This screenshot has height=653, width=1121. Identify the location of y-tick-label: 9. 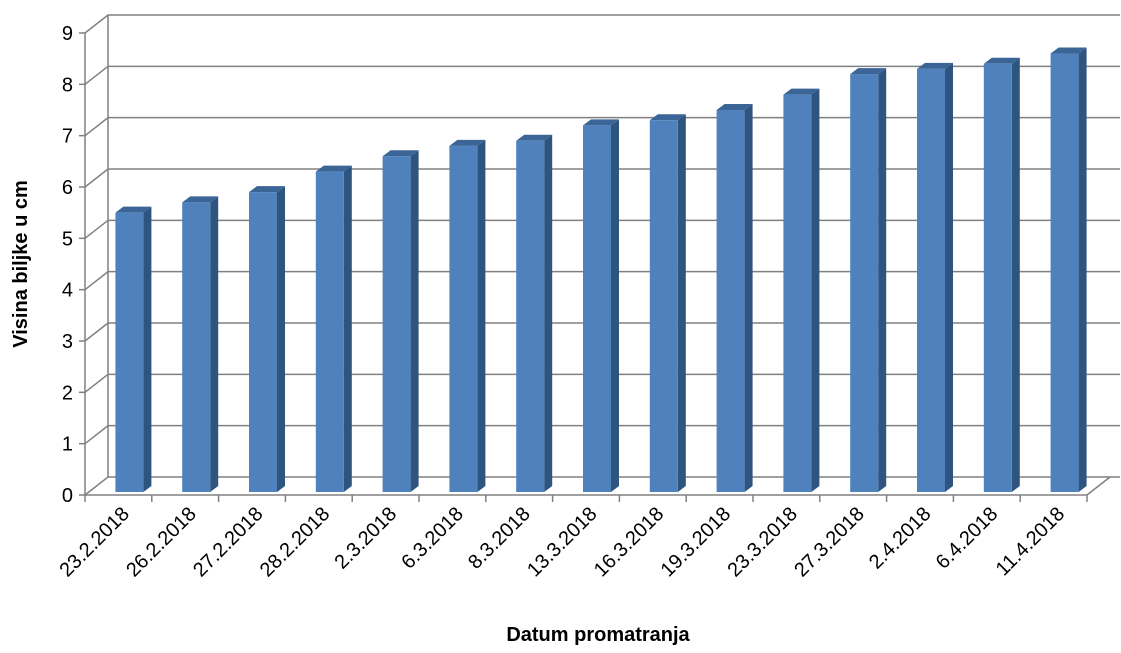
(67, 34).